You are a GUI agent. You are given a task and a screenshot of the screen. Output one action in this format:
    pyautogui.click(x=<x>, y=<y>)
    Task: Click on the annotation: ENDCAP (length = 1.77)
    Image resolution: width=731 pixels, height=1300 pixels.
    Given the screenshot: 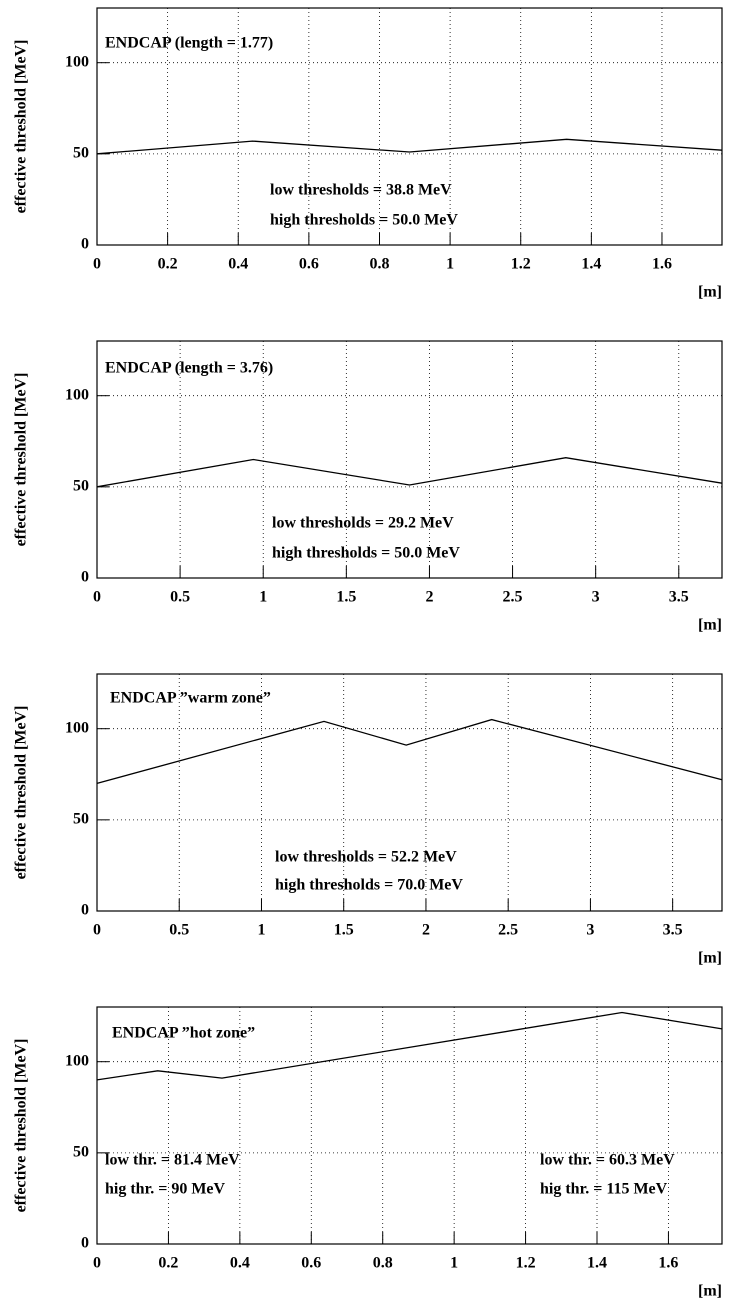 What is the action you would take?
    pyautogui.click(x=189, y=43)
    